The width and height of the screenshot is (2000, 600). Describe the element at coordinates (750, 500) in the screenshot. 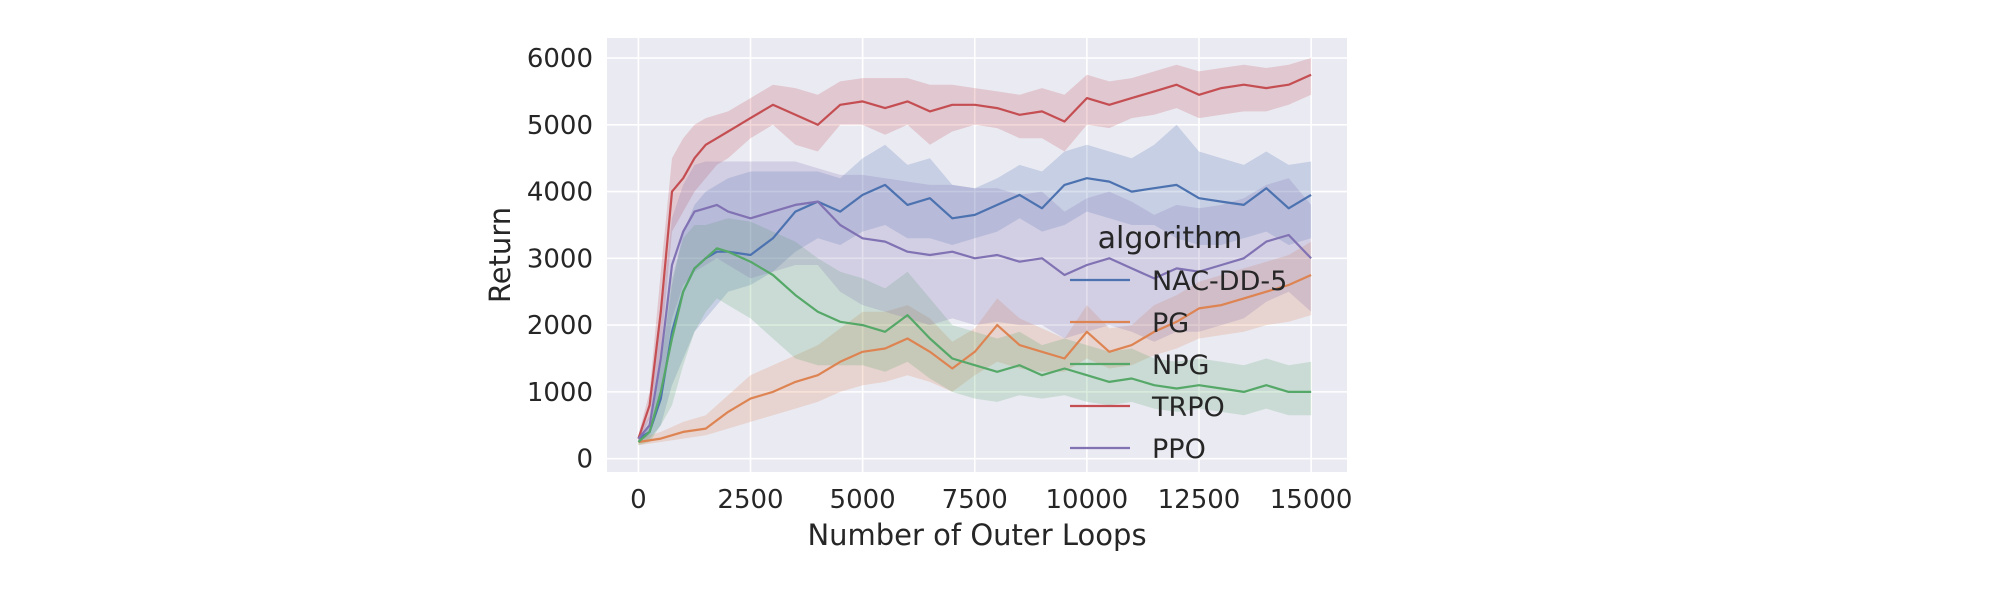

I see `x-tick-label: 2500` at that location.